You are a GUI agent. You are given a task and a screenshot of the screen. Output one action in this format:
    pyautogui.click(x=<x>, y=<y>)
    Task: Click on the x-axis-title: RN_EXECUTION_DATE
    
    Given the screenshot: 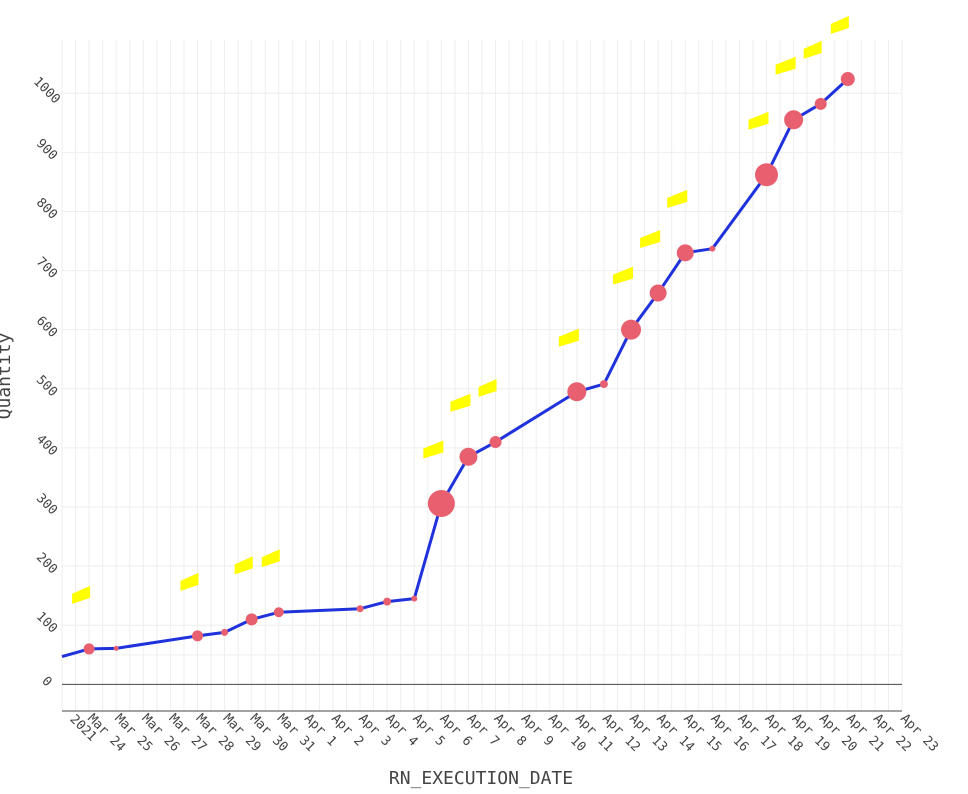 What is the action you would take?
    pyautogui.click(x=481, y=778)
    